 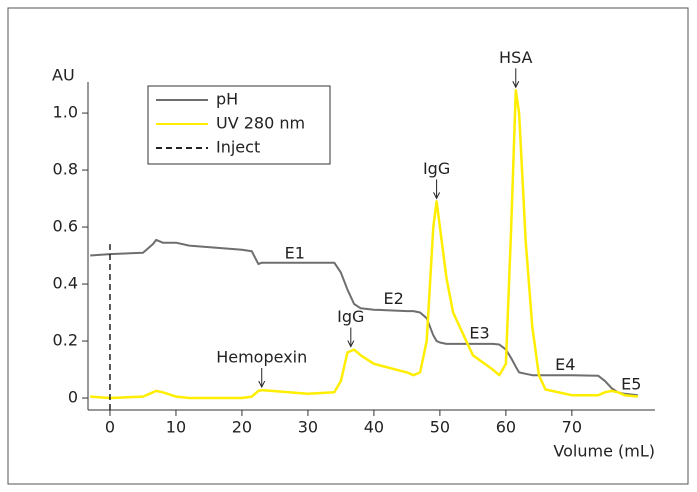 I want to click on x-tick-label: 70, so click(x=572, y=427).